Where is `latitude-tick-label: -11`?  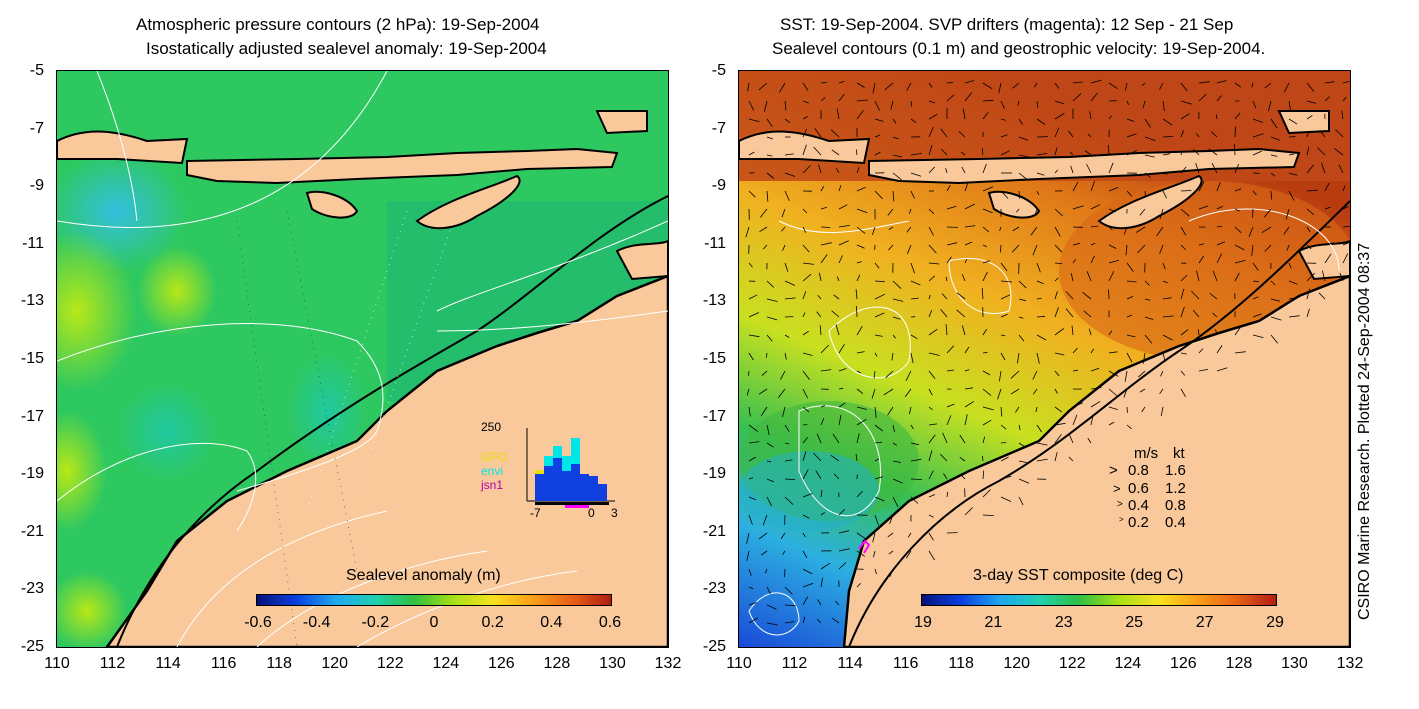 latitude-tick-label: -11 is located at coordinates (715, 243).